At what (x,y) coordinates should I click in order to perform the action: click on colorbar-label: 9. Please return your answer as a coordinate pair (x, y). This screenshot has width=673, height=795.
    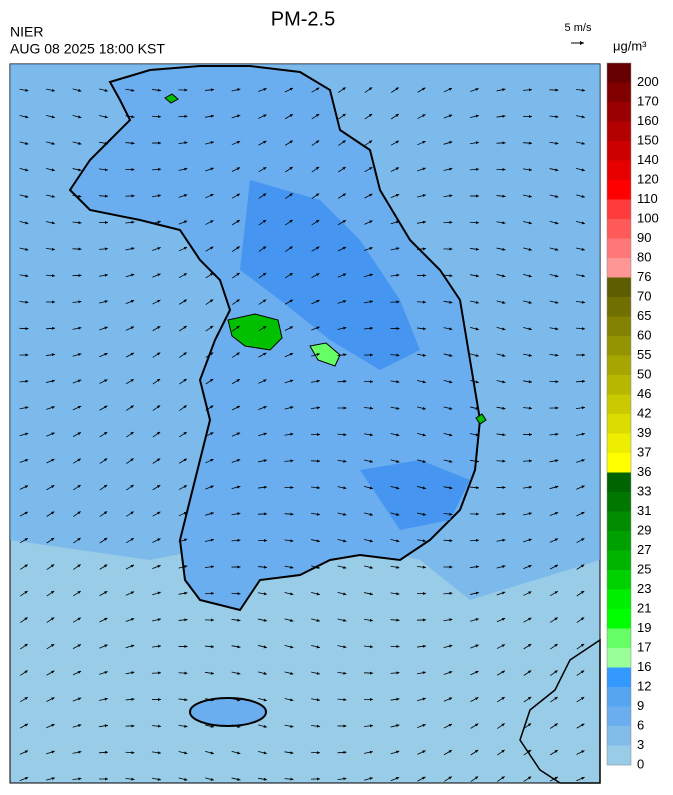
    Looking at the image, I should click on (640, 705).